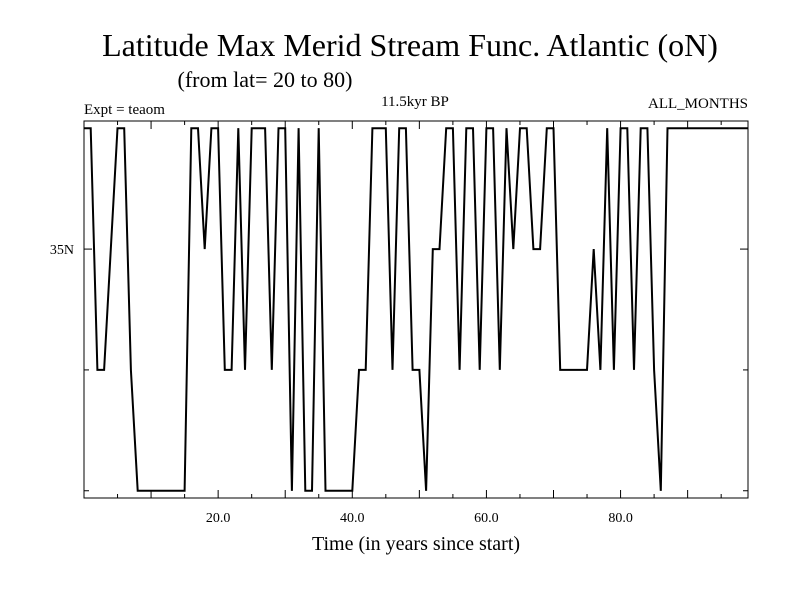 The width and height of the screenshot is (800, 600). Describe the element at coordinates (486, 518) in the screenshot. I see `x-tick-label: 60.0` at that location.